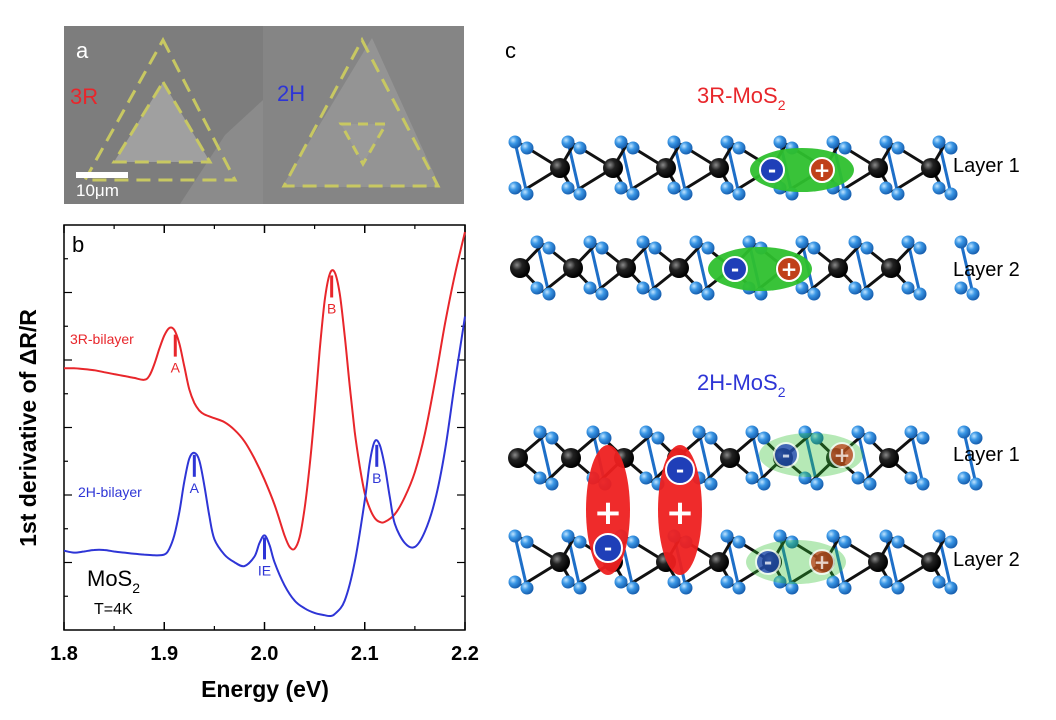 This screenshot has width=1056, height=720. What do you see at coordinates (102, 175) in the screenshot?
I see `scale-bar` at bounding box center [102, 175].